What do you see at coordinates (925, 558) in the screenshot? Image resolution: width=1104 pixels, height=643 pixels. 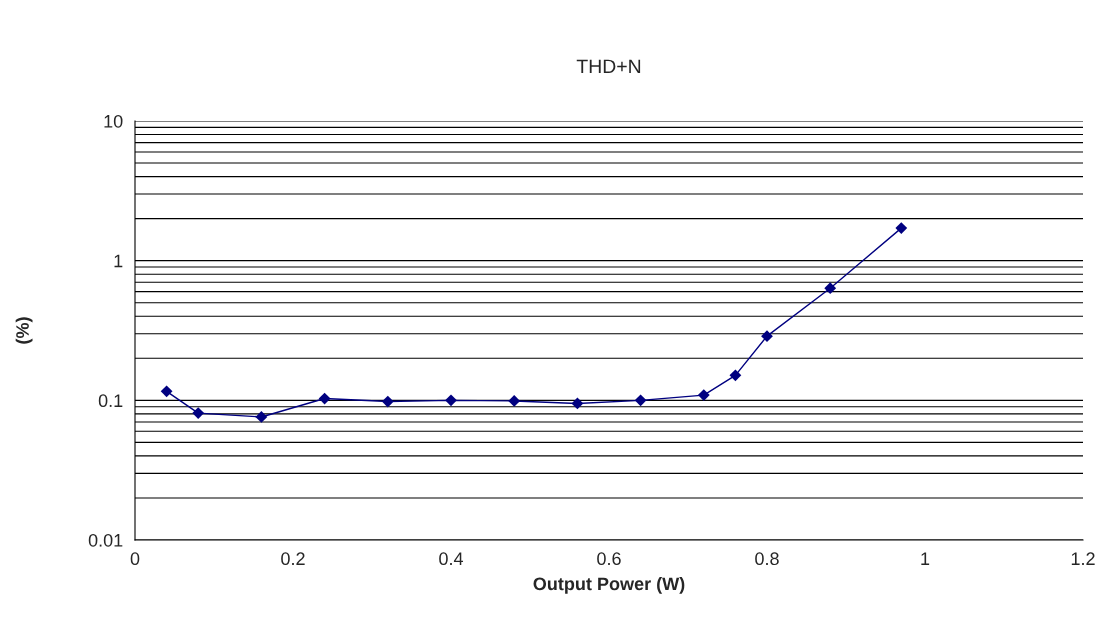 I see `x-tick-label: 1` at bounding box center [925, 558].